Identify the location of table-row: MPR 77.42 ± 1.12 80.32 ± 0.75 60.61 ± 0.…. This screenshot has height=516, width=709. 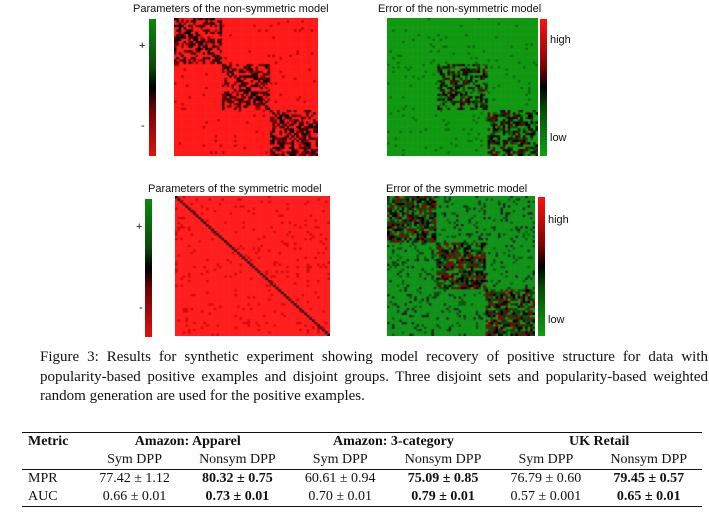
(362, 479).